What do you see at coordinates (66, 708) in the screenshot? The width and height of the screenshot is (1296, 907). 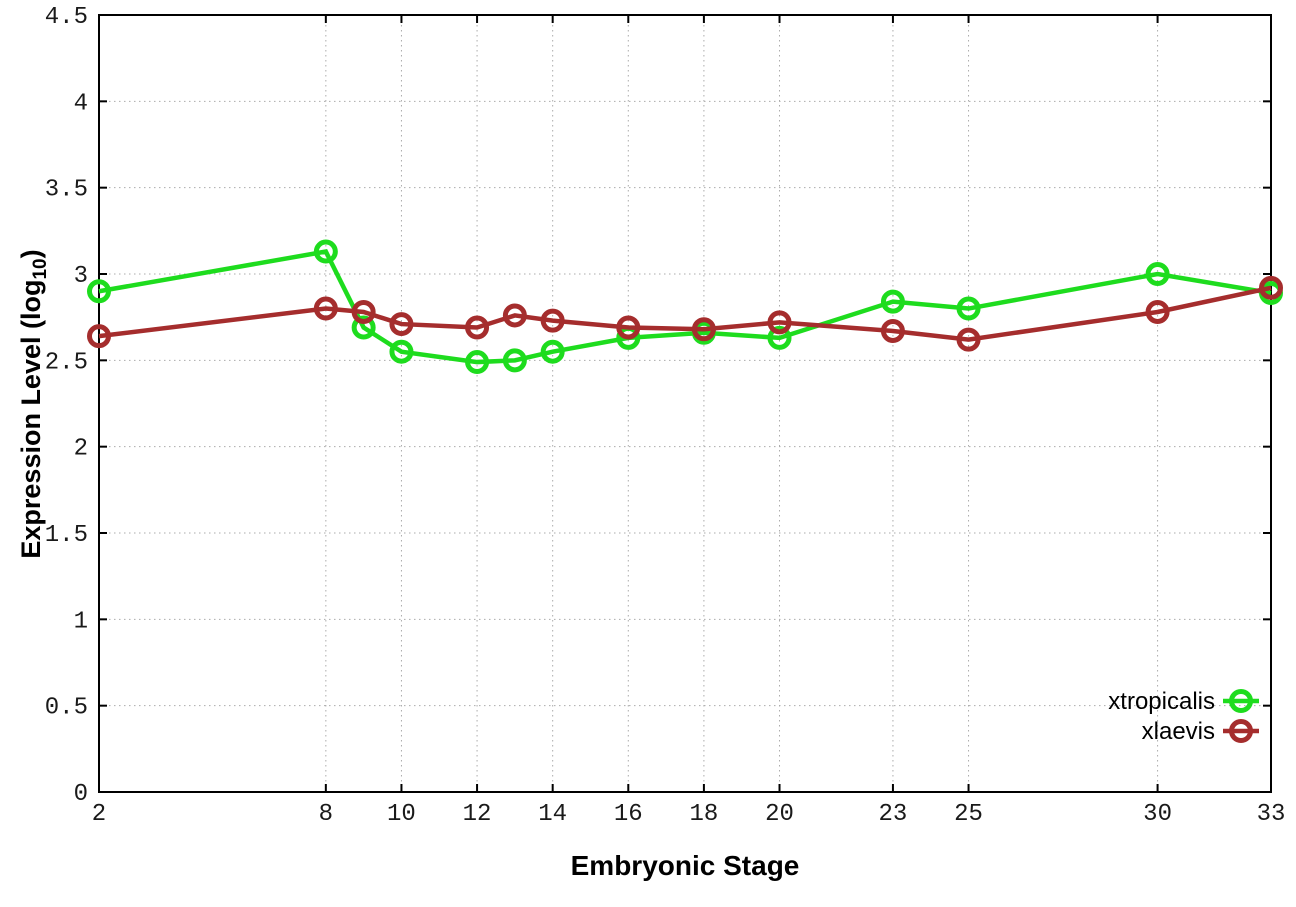 I see `y-tick-label: 0.5` at bounding box center [66, 708].